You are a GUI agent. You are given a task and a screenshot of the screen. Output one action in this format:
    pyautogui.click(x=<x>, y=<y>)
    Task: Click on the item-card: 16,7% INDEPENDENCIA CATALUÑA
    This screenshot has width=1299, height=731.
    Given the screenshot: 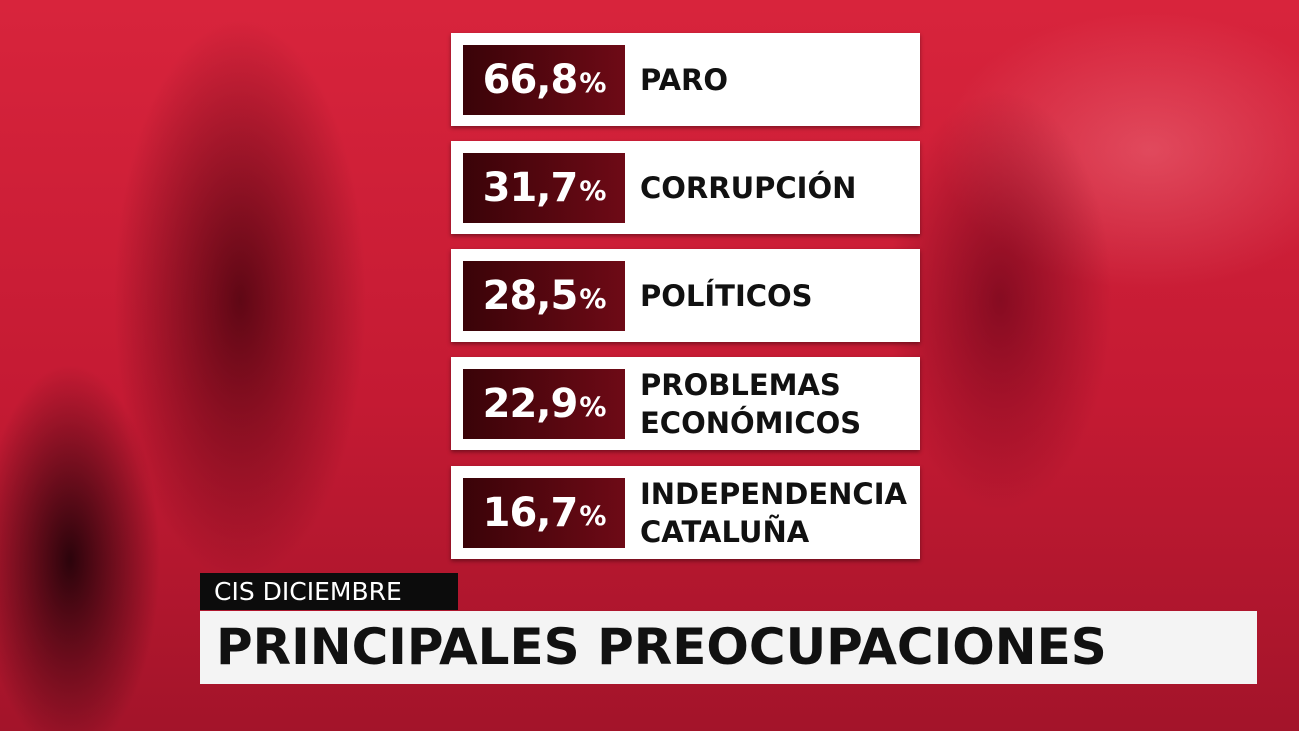 What is the action you would take?
    pyautogui.click(x=685, y=512)
    